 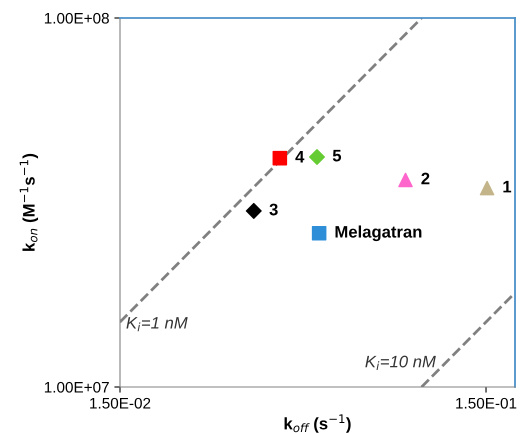 I want to click on series-label: 4, so click(x=299, y=156).